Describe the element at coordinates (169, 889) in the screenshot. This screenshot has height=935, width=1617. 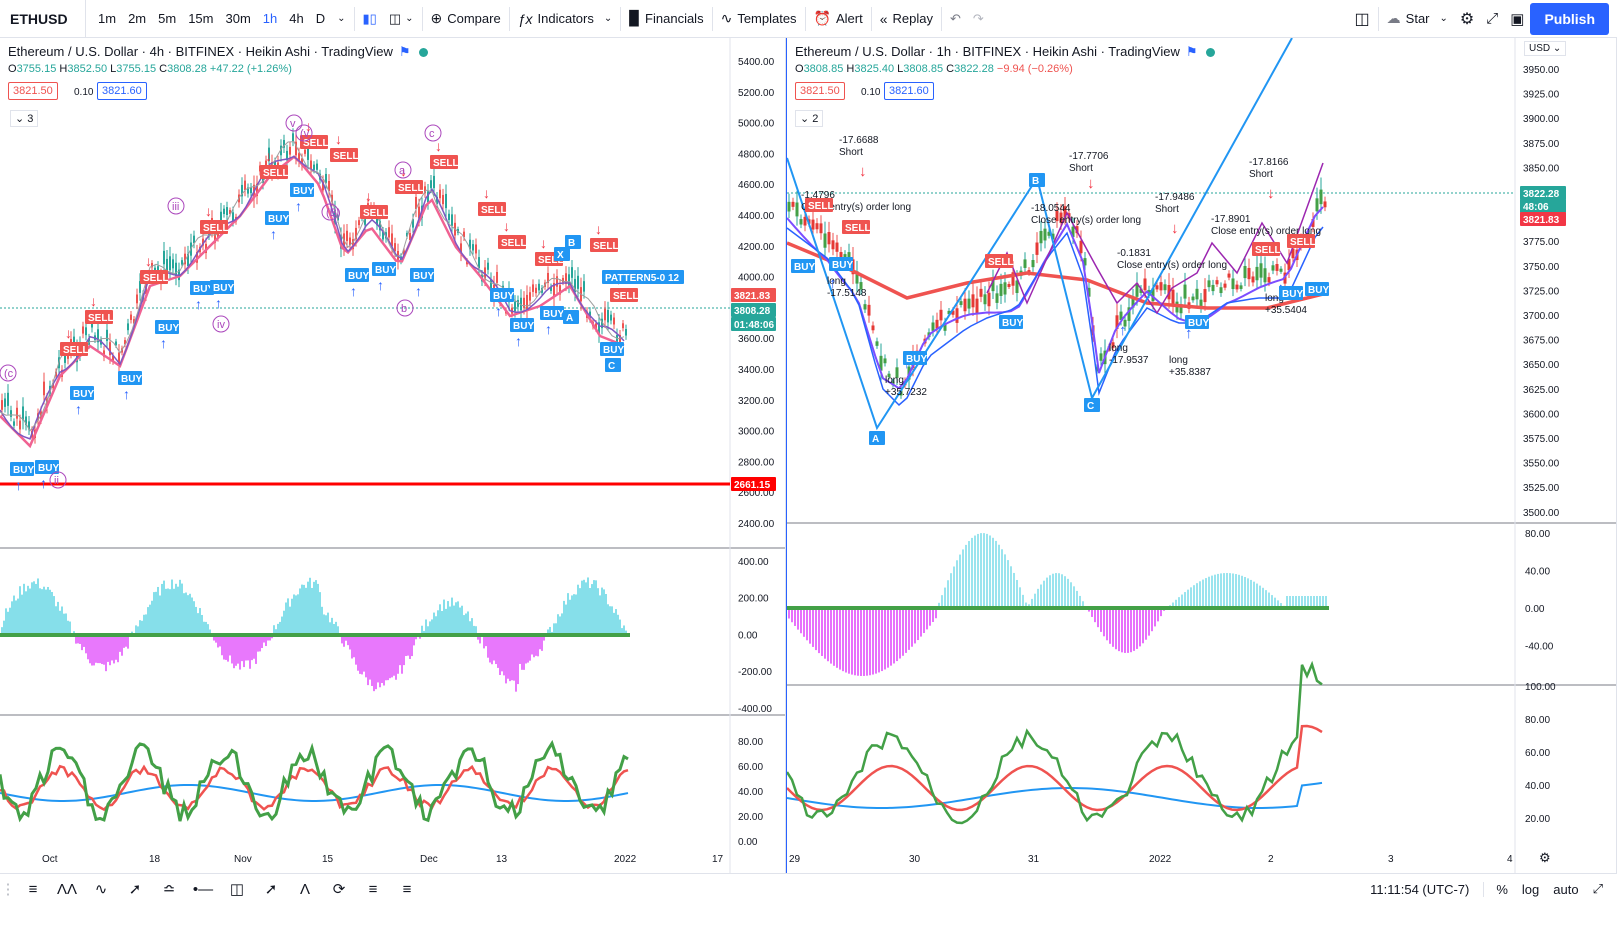
I see `fib-channel-tool-icon: ≏` at that location.